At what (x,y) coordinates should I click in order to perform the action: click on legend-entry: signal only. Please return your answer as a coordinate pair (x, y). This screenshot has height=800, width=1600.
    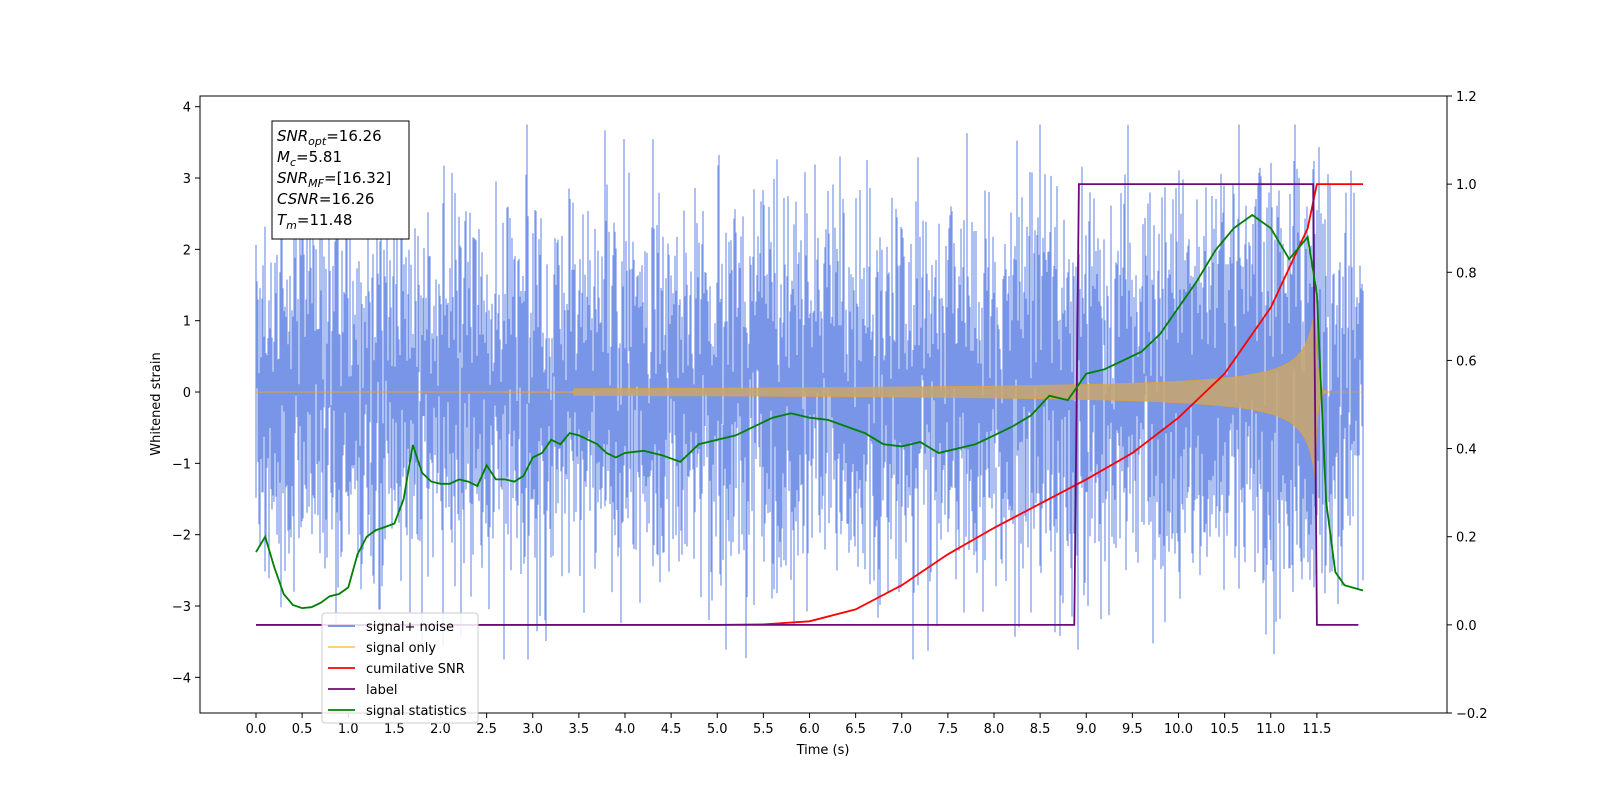
    Looking at the image, I should click on (401, 648).